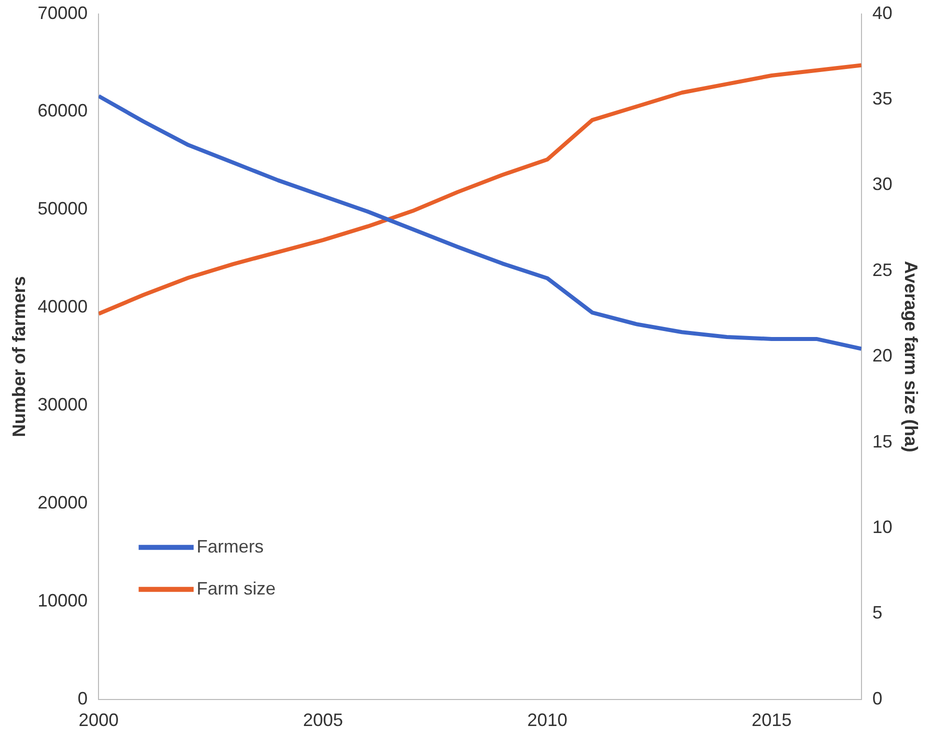 This screenshot has height=740, width=935. What do you see at coordinates (882, 441) in the screenshot?
I see `y2-tick-label: 15` at bounding box center [882, 441].